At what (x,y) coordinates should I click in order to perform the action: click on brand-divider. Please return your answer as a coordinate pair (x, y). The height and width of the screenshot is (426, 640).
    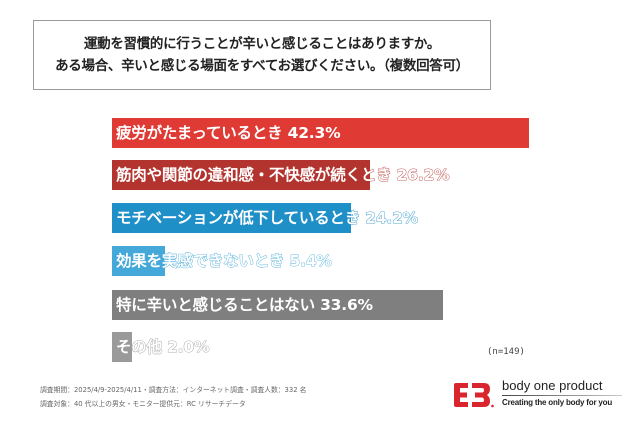
    Looking at the image, I should click on (562, 395).